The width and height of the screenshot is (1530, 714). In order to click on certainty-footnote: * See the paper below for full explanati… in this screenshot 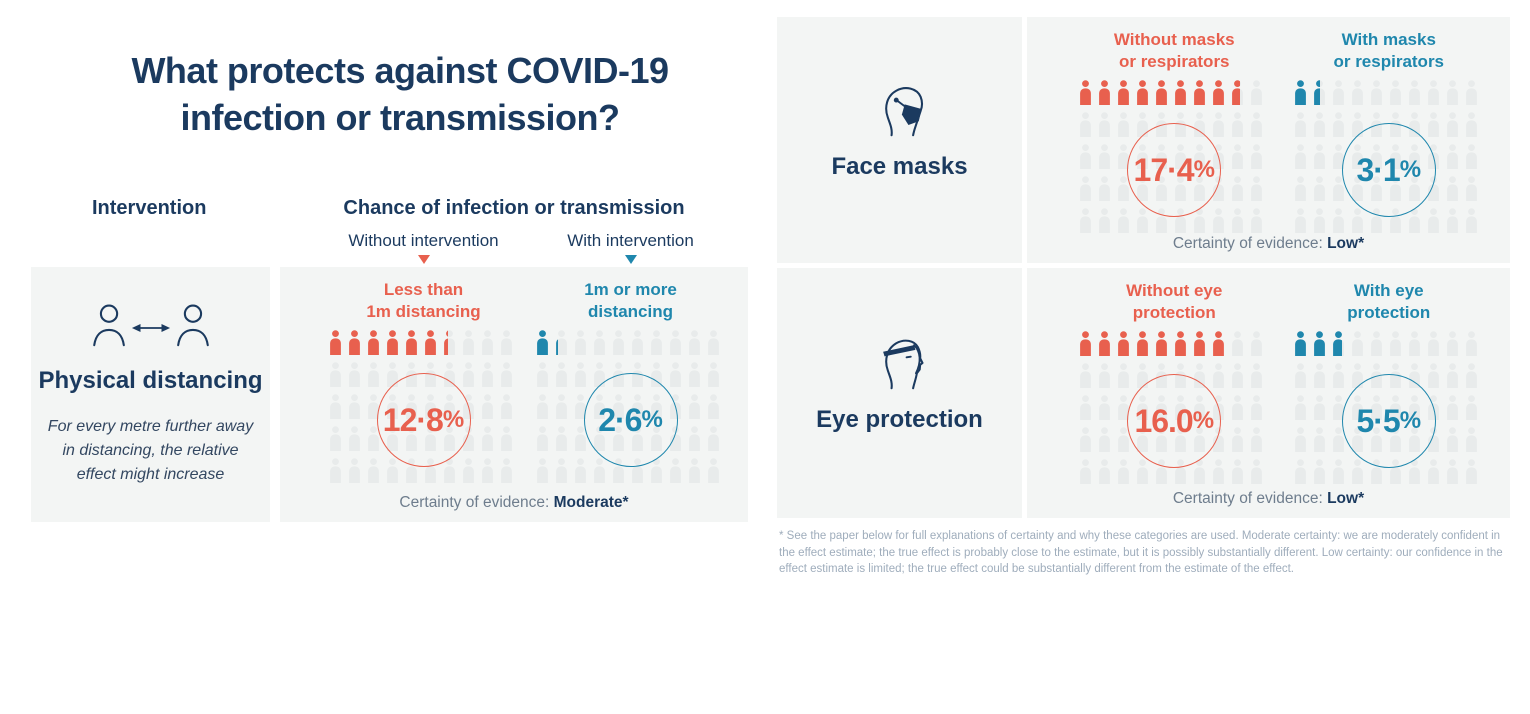, I will do `click(1141, 553)`.